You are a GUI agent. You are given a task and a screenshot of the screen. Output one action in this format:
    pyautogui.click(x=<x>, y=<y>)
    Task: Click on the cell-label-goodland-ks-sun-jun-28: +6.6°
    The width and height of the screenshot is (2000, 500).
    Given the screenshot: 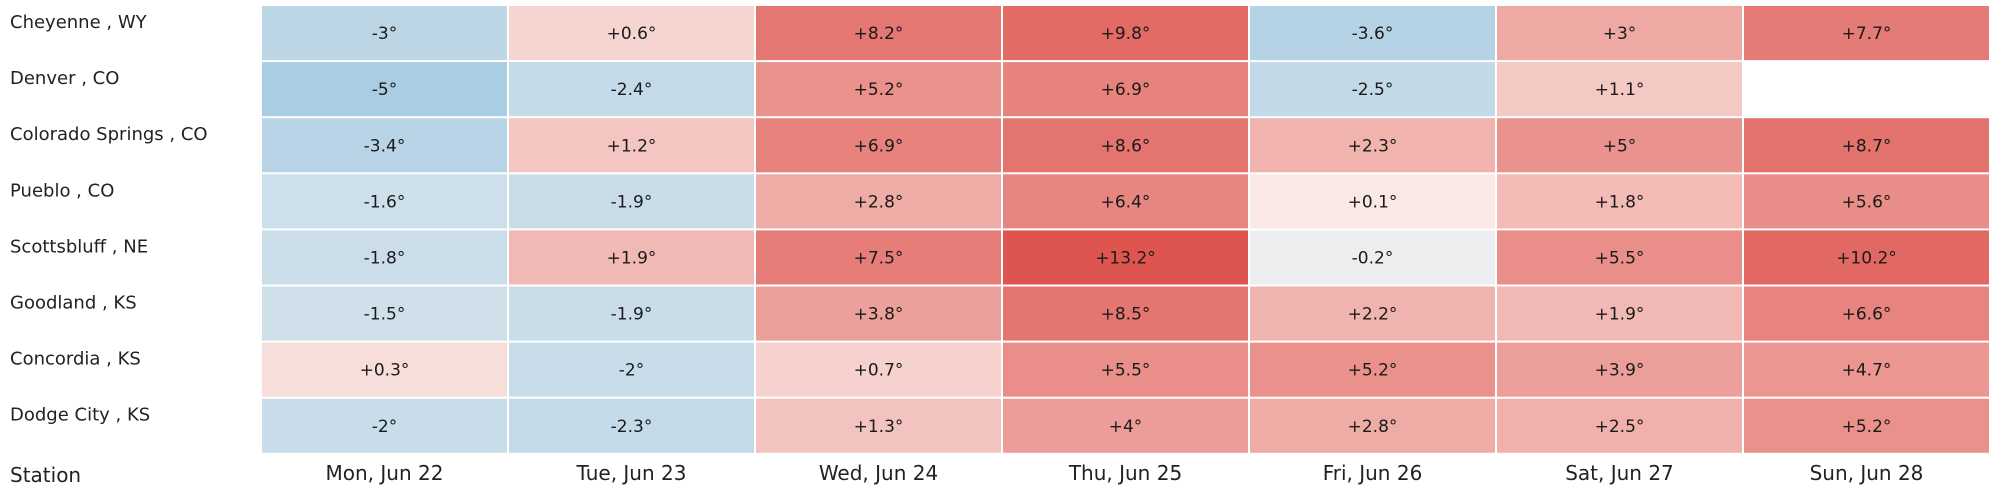 What is the action you would take?
    pyautogui.click(x=1867, y=315)
    